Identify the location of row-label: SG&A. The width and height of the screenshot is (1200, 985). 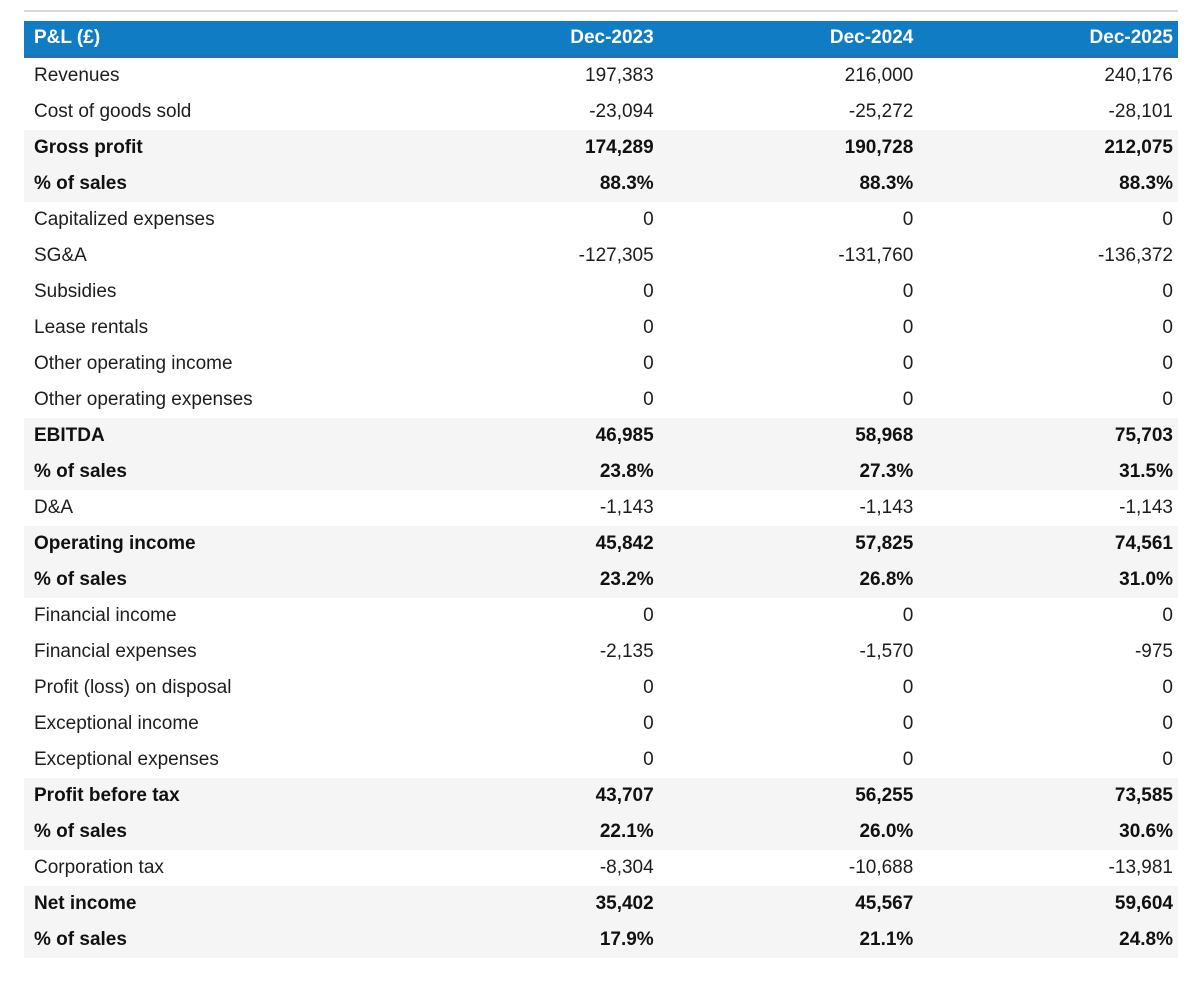
(212, 256).